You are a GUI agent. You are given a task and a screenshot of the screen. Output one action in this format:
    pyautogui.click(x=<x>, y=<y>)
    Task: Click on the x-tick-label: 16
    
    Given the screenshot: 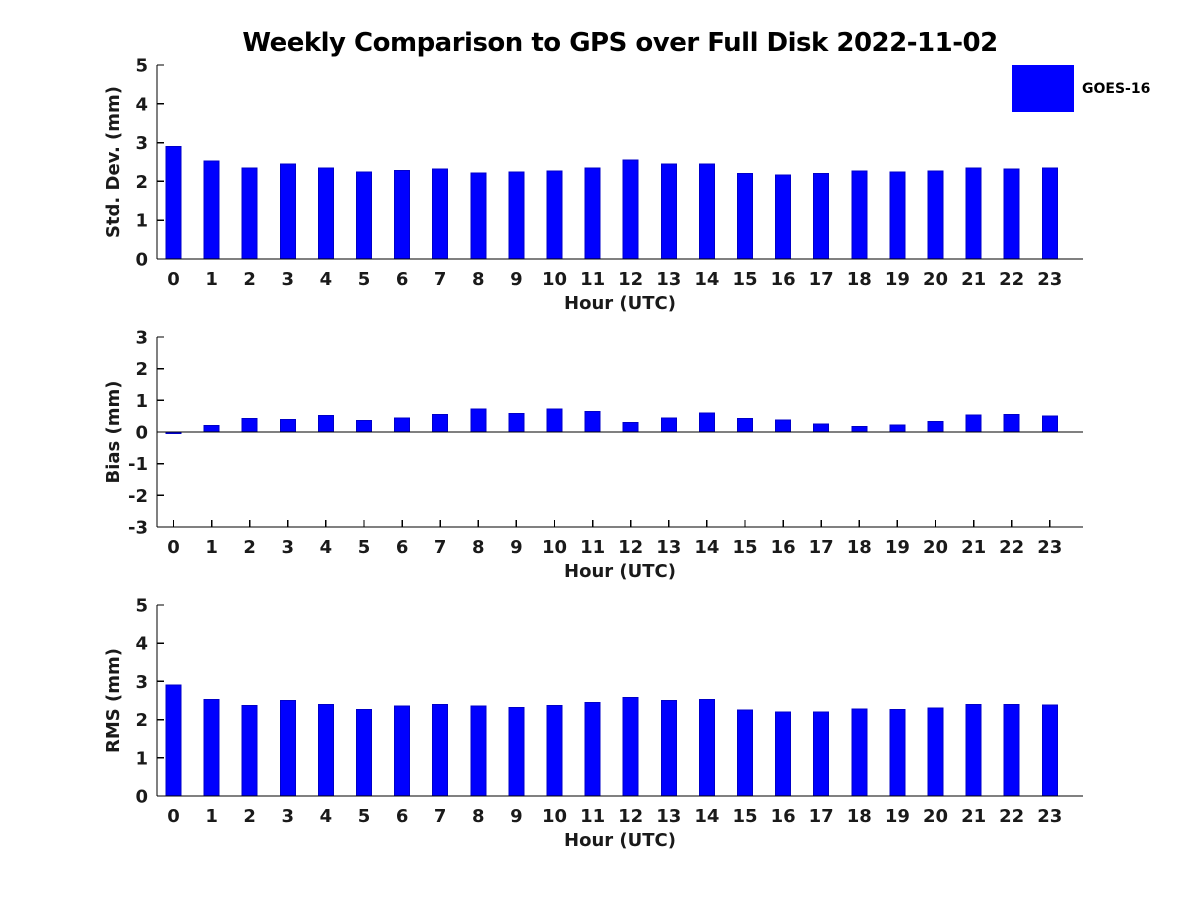 What is the action you would take?
    pyautogui.click(x=783, y=279)
    